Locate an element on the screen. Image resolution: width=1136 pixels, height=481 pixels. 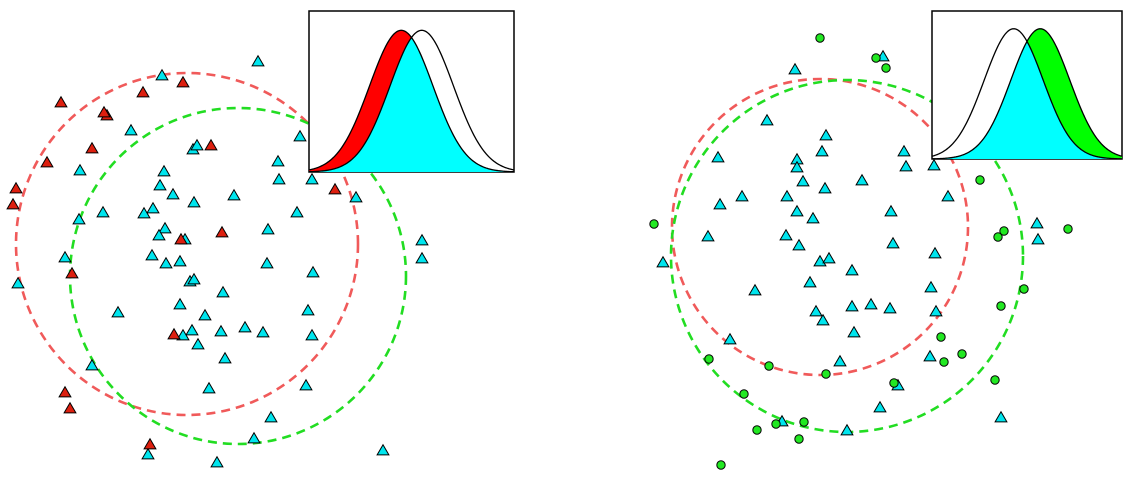
left-inset is located at coordinates (411, 91).